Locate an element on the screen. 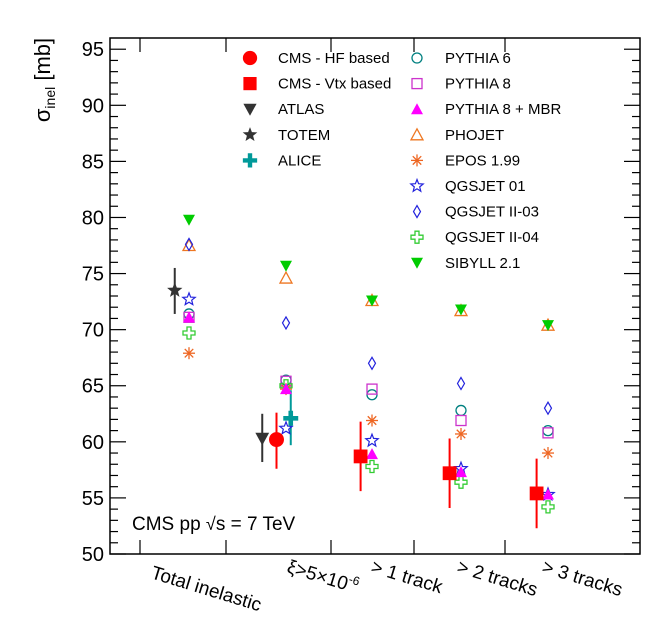 This screenshot has height=637, width=664. y-tick-label: 50 is located at coordinates (93, 555).